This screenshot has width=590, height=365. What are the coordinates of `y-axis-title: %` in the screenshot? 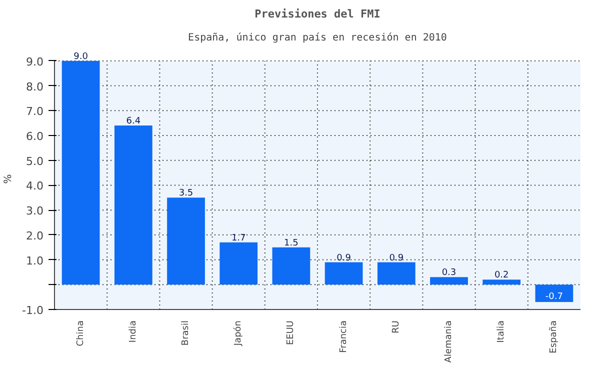 It's located at (8, 179).